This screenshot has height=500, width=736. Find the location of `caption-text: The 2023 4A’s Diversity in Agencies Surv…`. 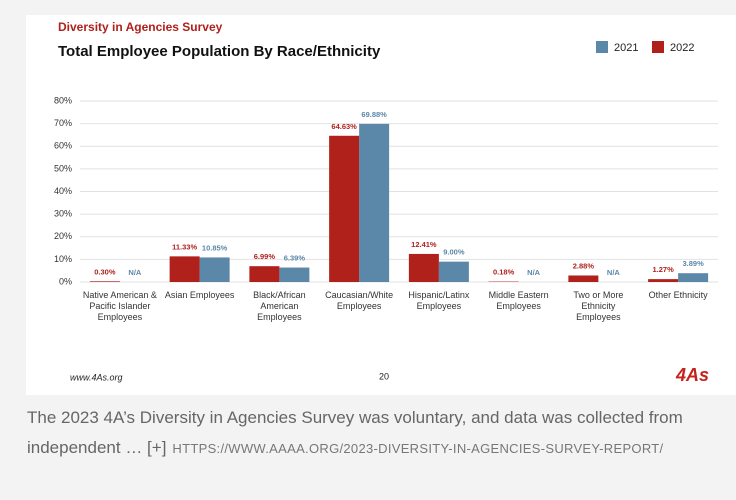

caption-text: The 2023 4A’s Diversity in Agencies Surv… is located at coordinates (355, 432).